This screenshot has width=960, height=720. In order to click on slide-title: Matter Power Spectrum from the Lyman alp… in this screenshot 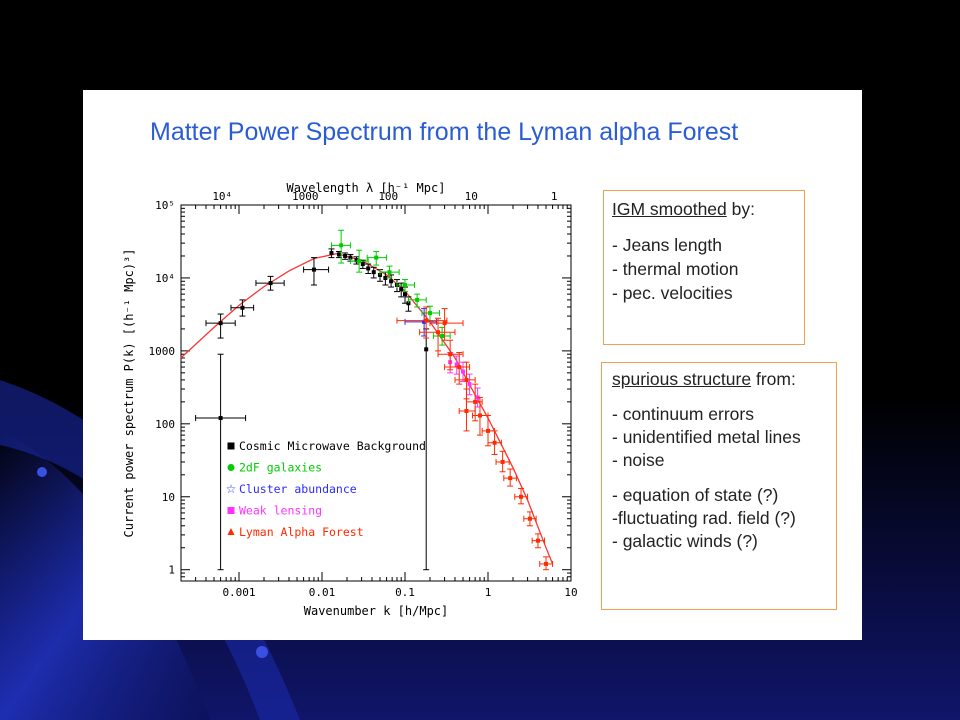, I will do `click(444, 132)`.